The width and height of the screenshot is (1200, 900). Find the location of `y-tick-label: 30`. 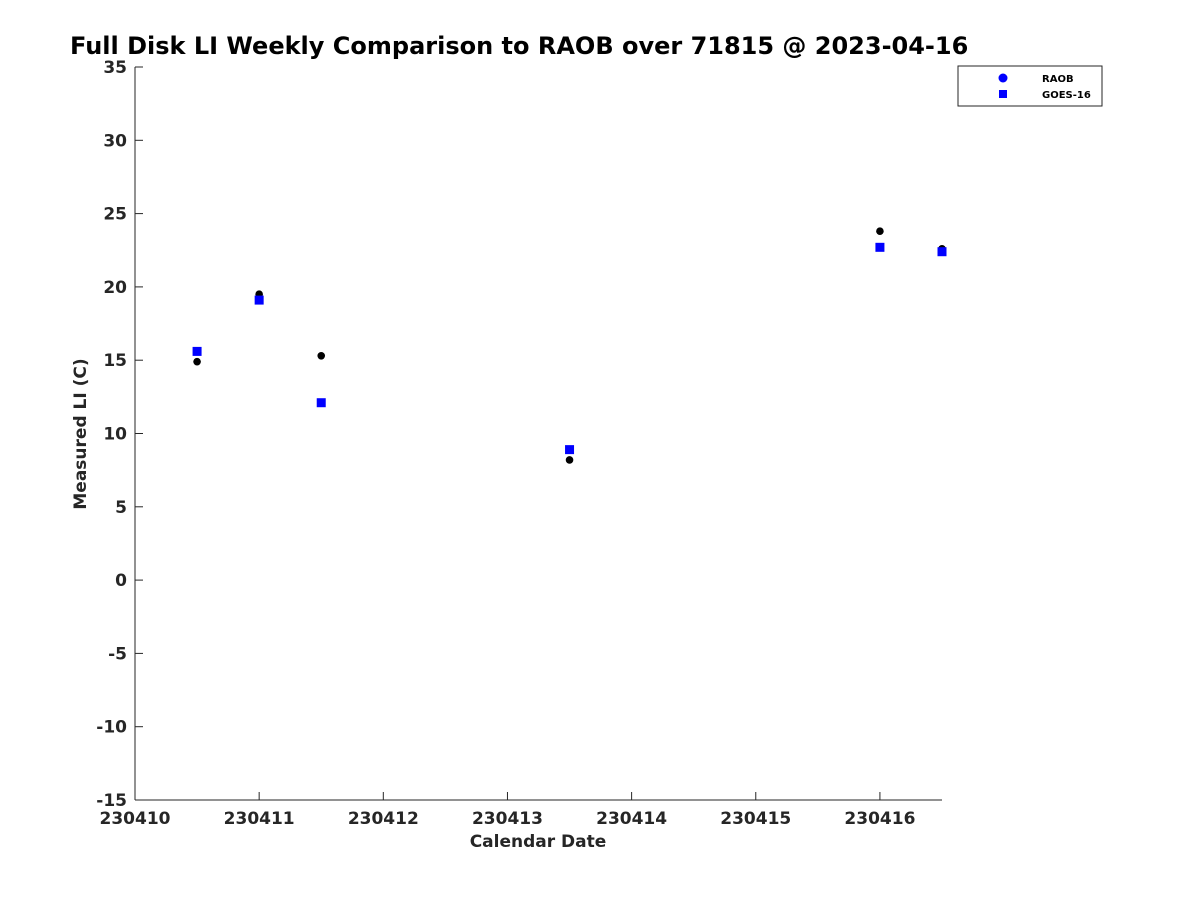

y-tick-label: 30 is located at coordinates (115, 141).